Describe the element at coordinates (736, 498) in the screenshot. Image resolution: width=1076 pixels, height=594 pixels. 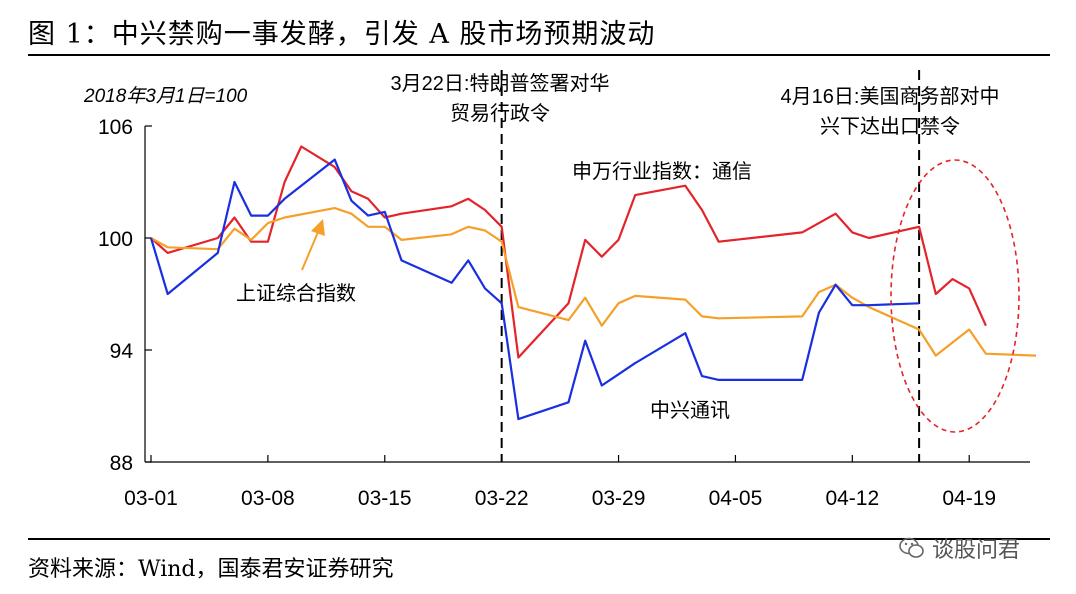
I see `x-tick-label: 04-05` at that location.